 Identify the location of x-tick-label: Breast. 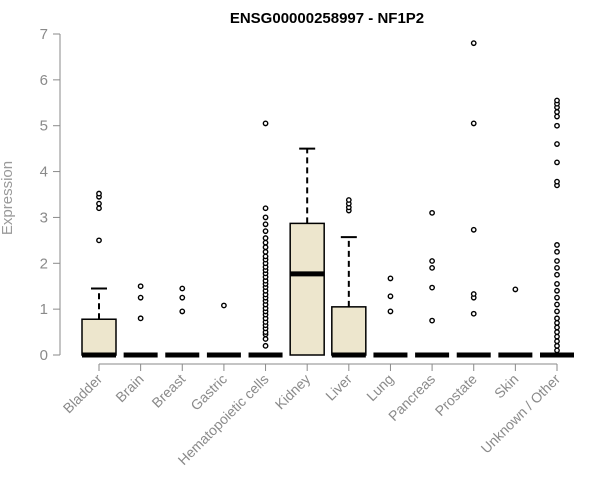
(168, 391).